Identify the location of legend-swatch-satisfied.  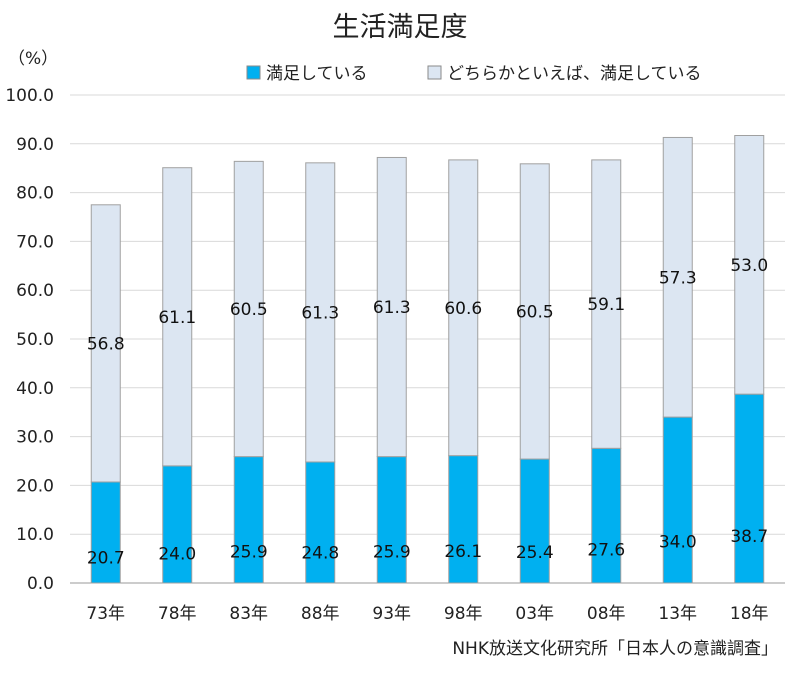
(253, 72).